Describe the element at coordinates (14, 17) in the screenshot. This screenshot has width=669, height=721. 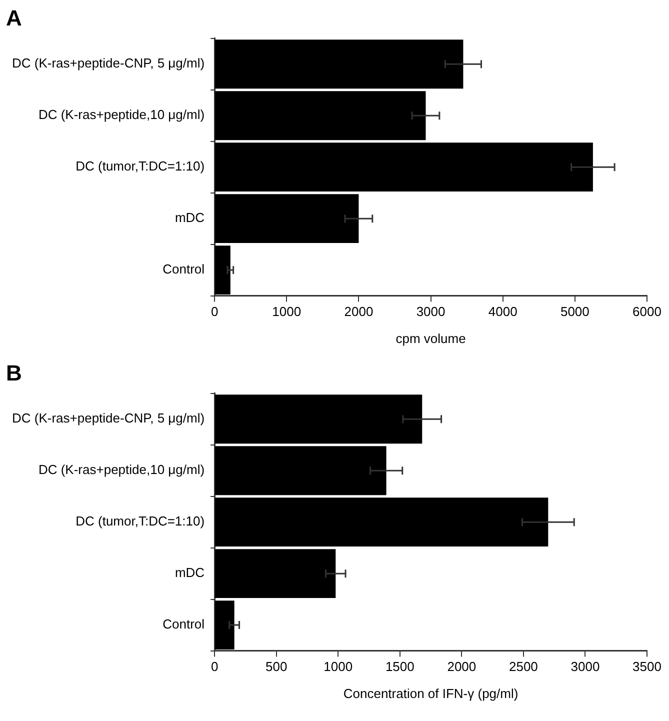
I see `text: A` at that location.